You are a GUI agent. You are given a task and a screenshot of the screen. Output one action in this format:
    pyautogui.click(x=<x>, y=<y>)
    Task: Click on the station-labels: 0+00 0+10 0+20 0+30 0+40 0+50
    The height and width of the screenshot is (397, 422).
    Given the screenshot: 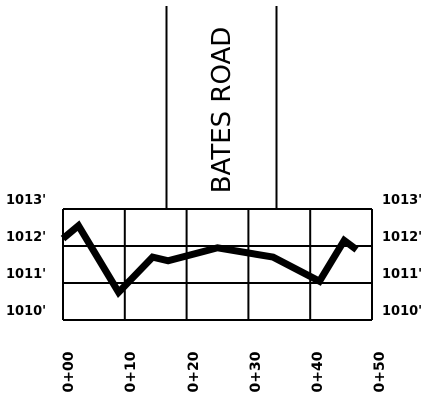 What is the action you would take?
    pyautogui.click(x=224, y=371)
    